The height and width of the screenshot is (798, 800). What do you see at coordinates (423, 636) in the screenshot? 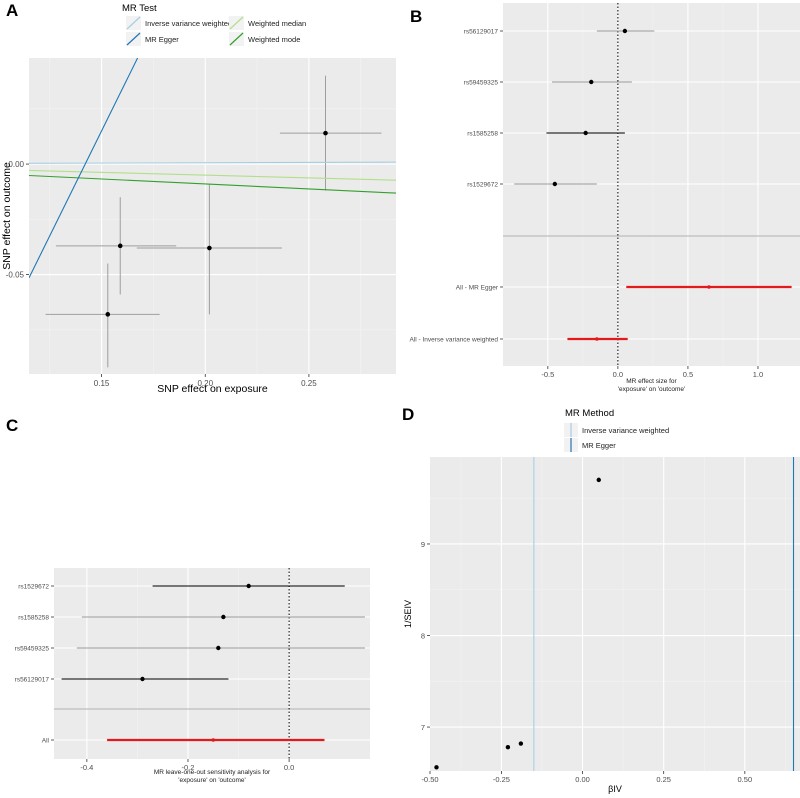
I see `panel-d-ytick-label: 8` at bounding box center [423, 636].